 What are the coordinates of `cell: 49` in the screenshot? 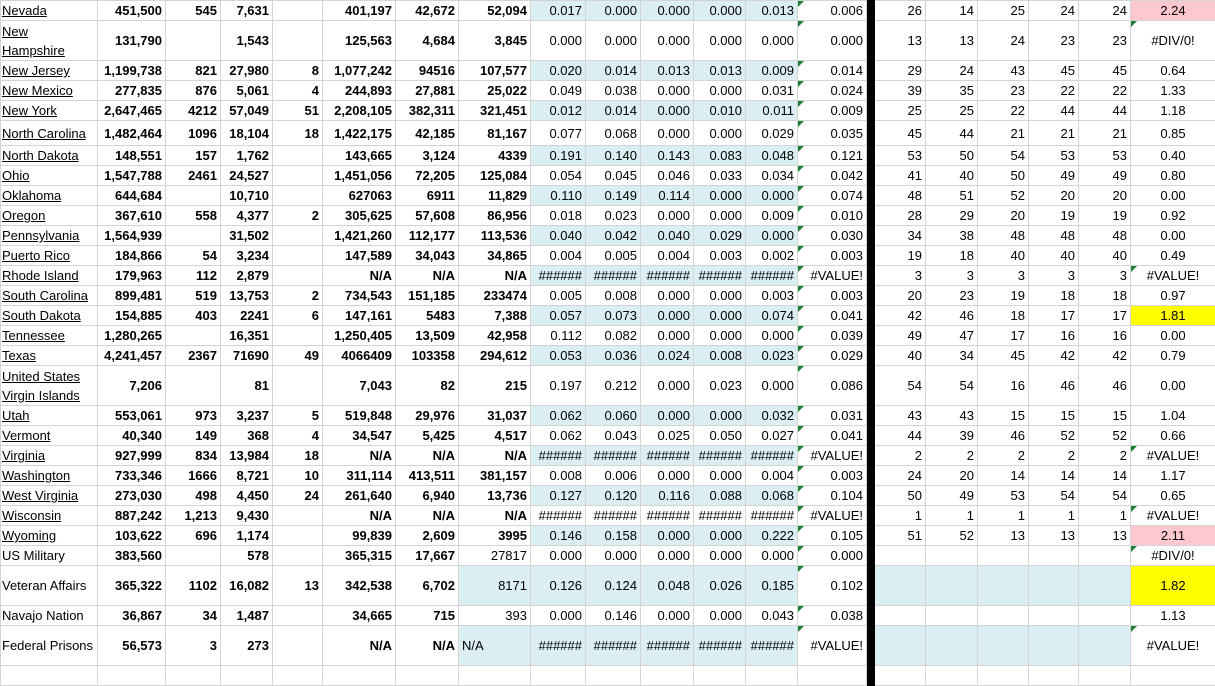 It's located at (900, 336).